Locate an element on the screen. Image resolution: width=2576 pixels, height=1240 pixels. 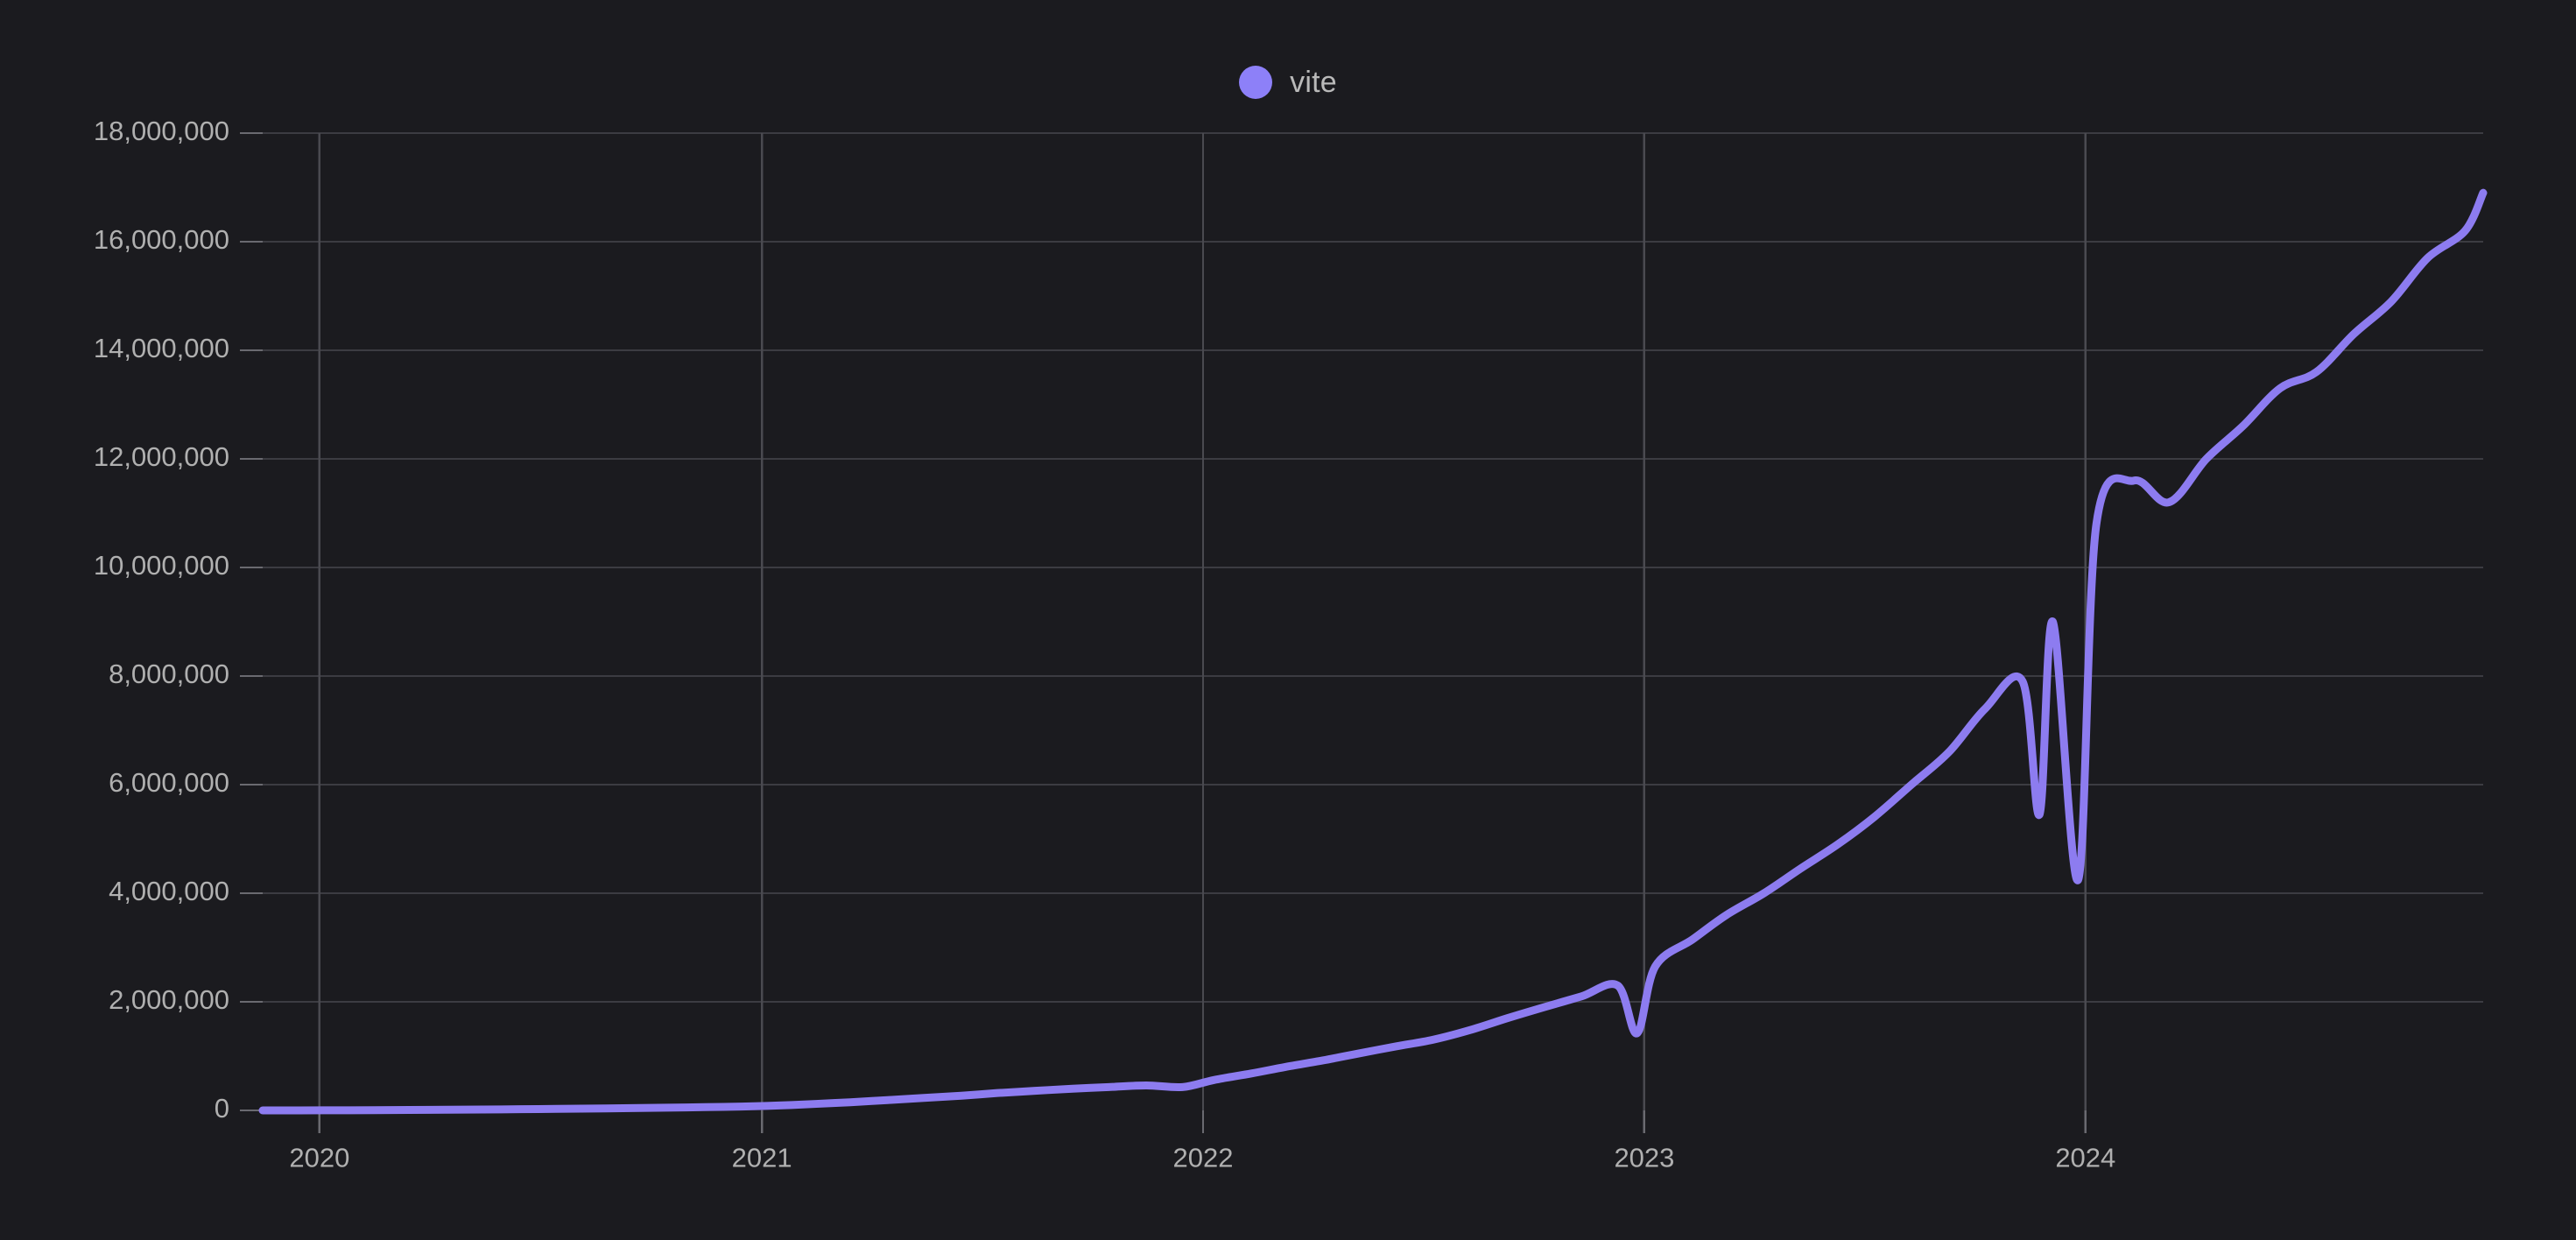
y-tick-label: 10,000,000 is located at coordinates (161, 565).